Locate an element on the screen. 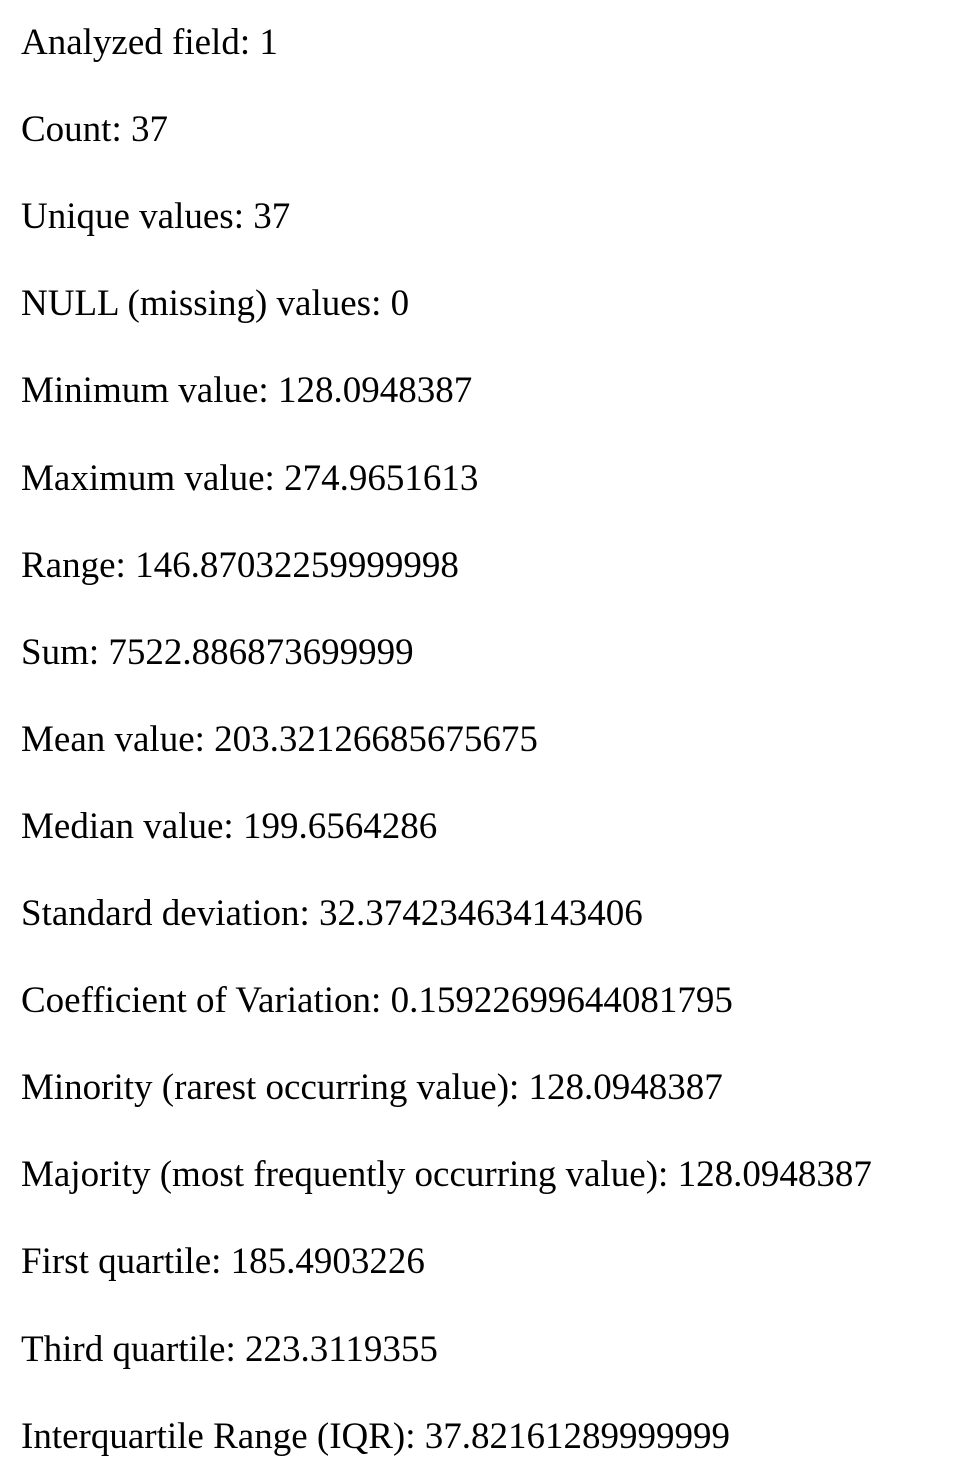 The height and width of the screenshot is (1475, 980). stat-line: Mean value: 203.32126685675675 is located at coordinates (279, 739).